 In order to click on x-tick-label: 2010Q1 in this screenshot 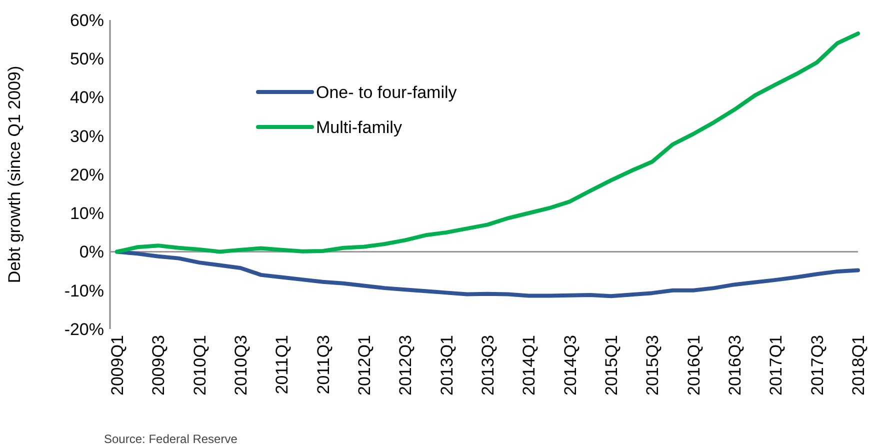, I will do `click(200, 365)`.